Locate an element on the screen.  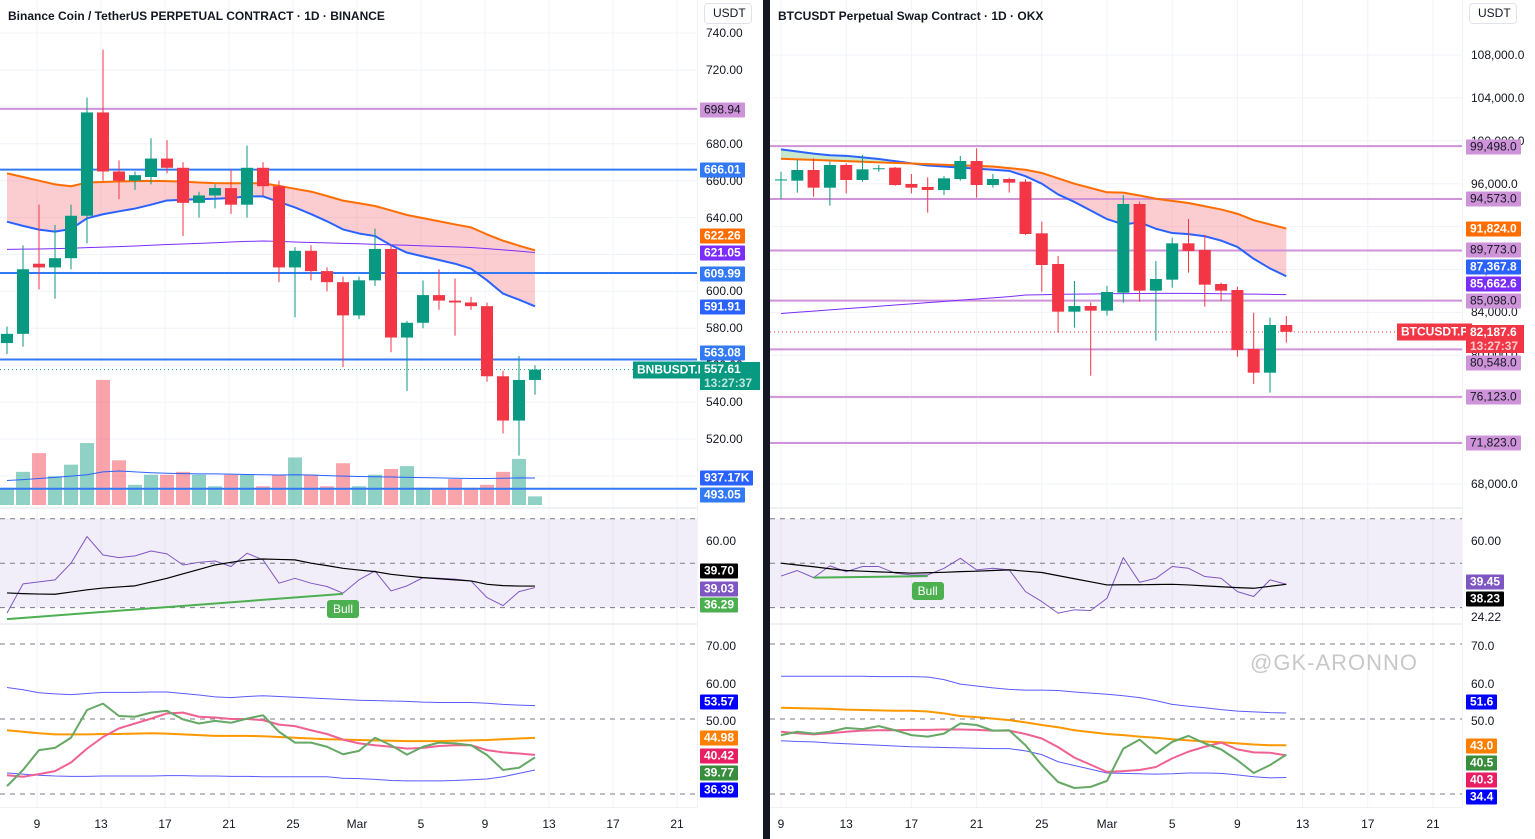
bar-countdown: 13:27:37 is located at coordinates (1494, 346).